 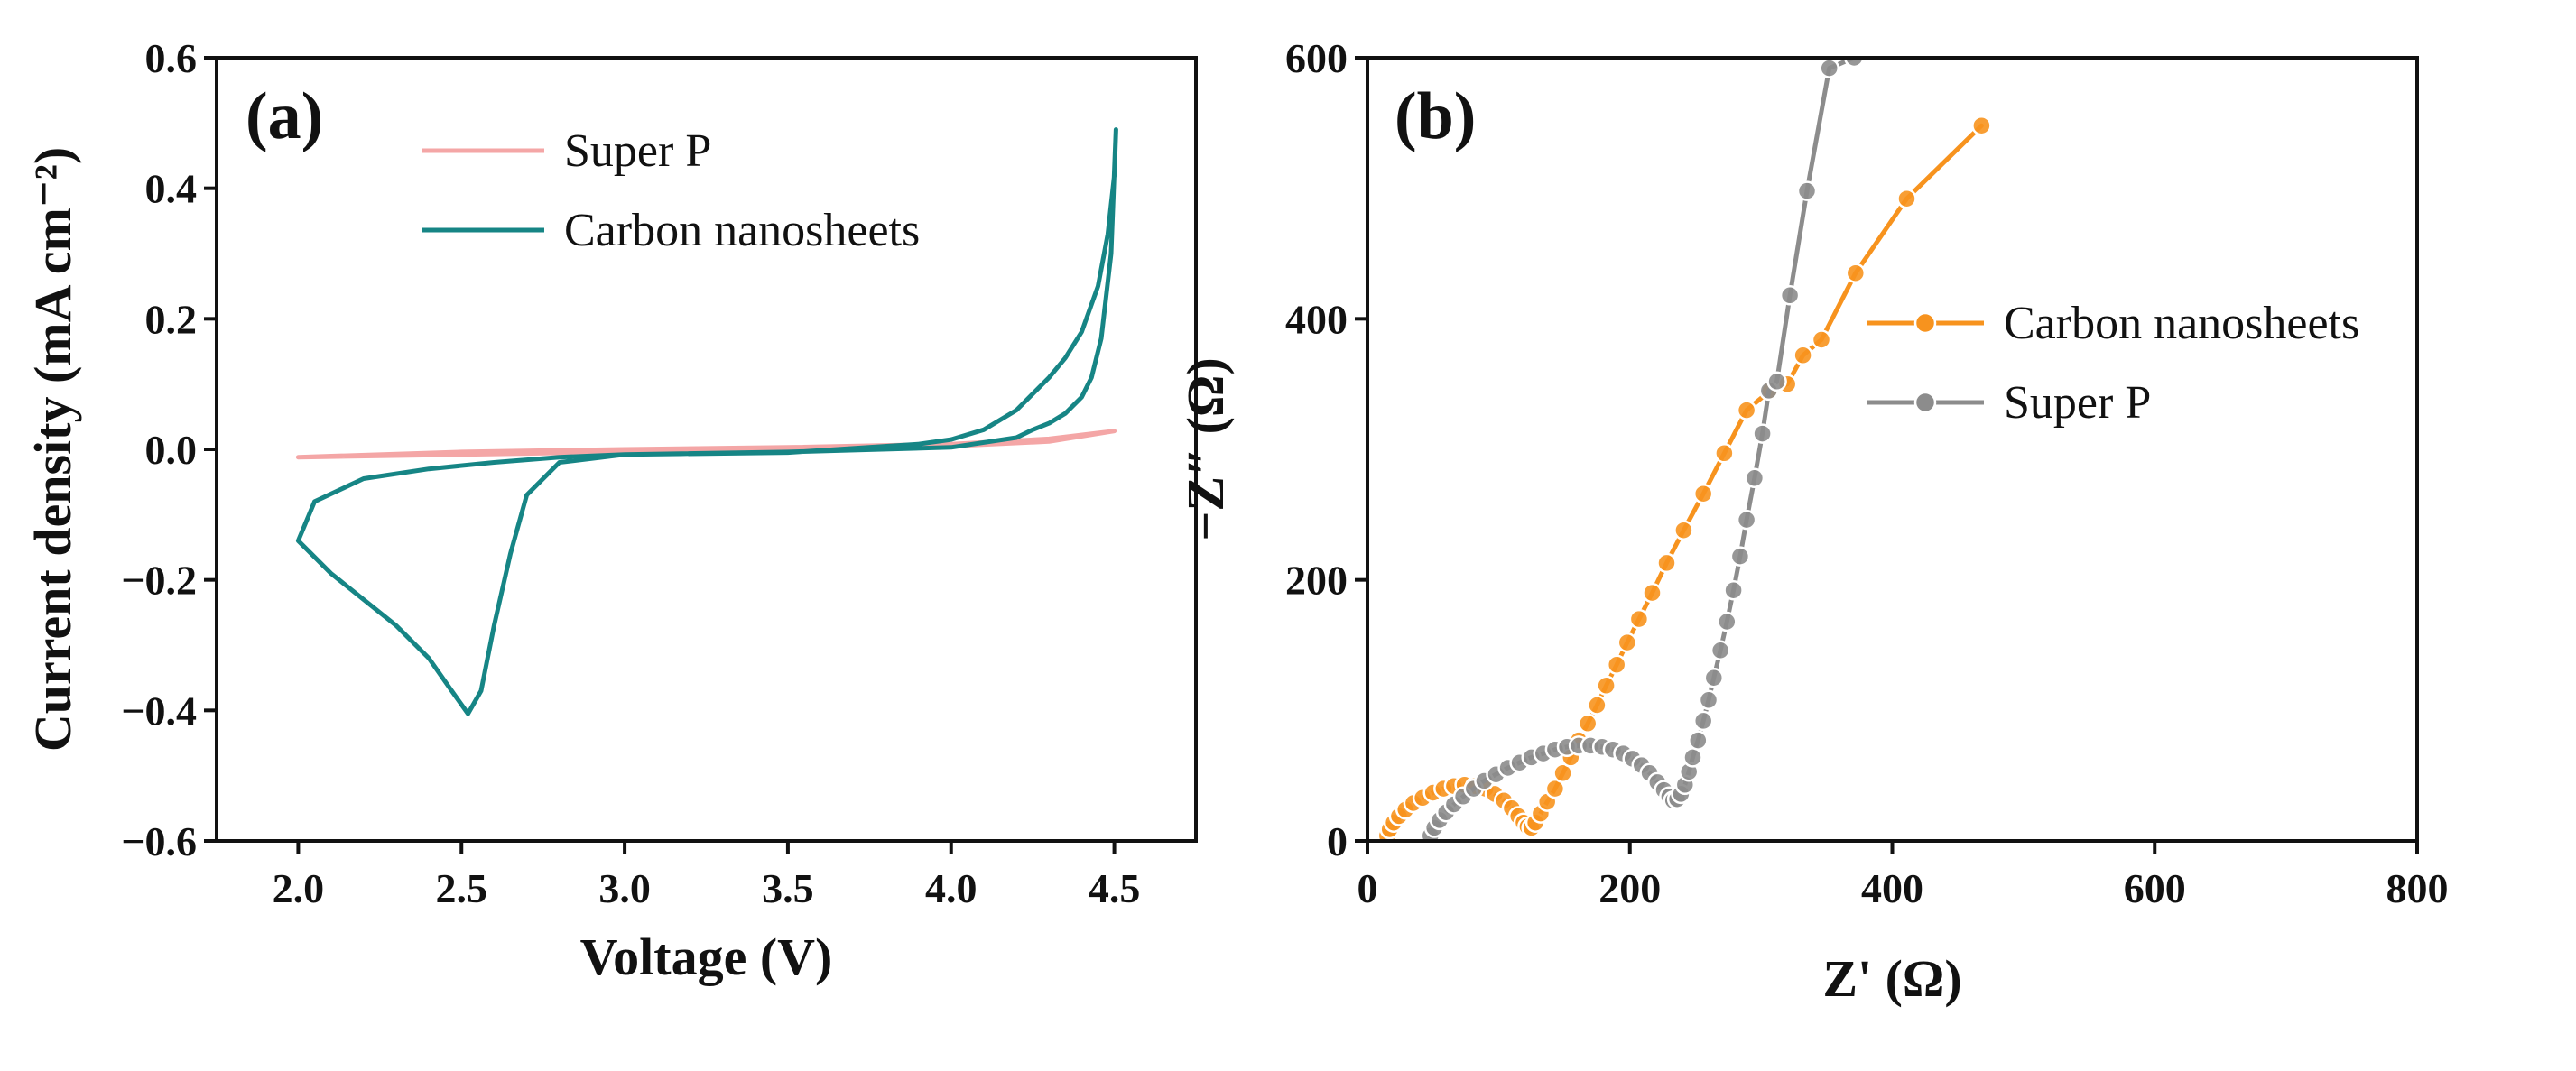 I want to click on x-tick-label: 3.0, so click(x=624, y=888).